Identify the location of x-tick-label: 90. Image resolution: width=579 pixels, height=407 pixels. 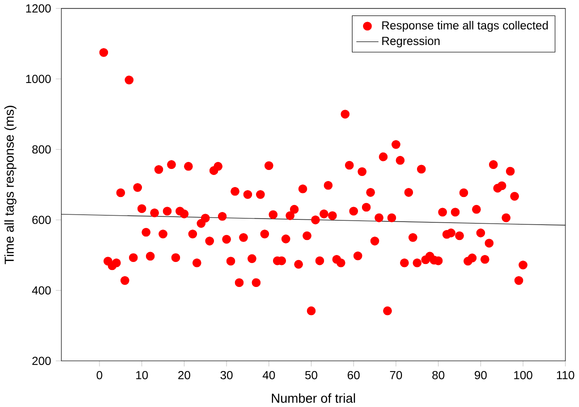
(480, 375).